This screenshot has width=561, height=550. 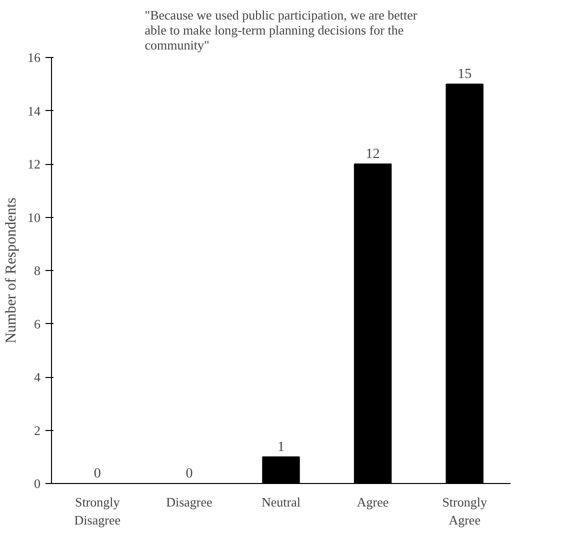 What do you see at coordinates (465, 74) in the screenshot?
I see `data-label: 15` at bounding box center [465, 74].